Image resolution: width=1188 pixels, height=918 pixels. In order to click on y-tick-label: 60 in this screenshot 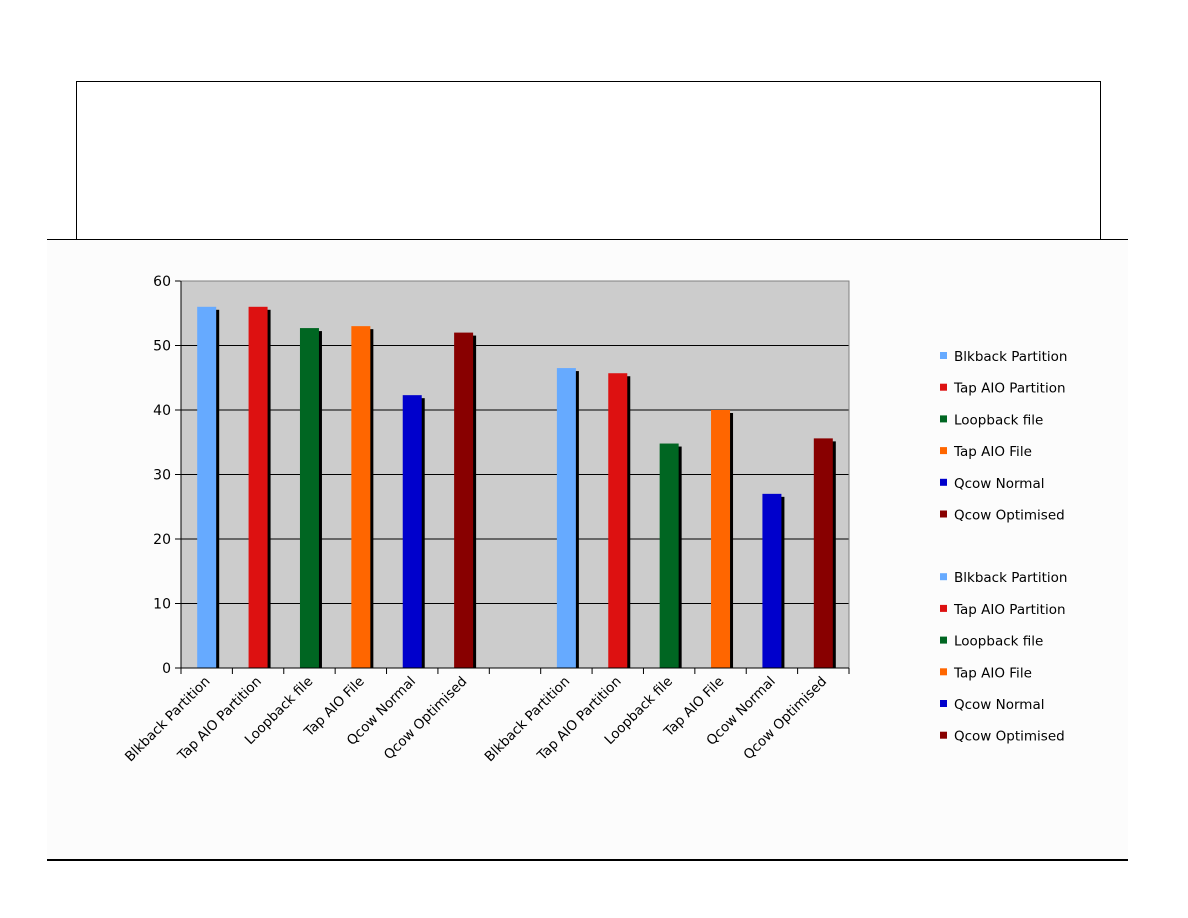, I will do `click(162, 282)`.